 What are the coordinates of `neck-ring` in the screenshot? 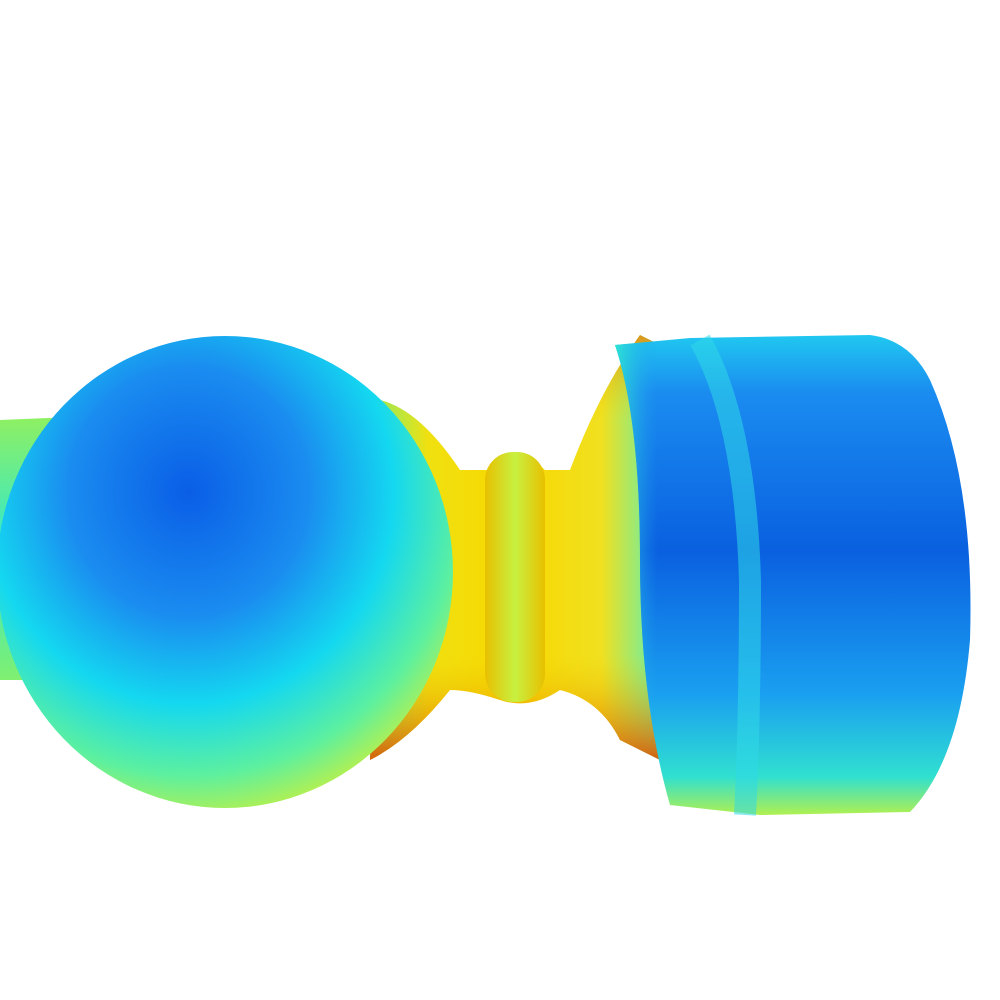 It's located at (515, 577).